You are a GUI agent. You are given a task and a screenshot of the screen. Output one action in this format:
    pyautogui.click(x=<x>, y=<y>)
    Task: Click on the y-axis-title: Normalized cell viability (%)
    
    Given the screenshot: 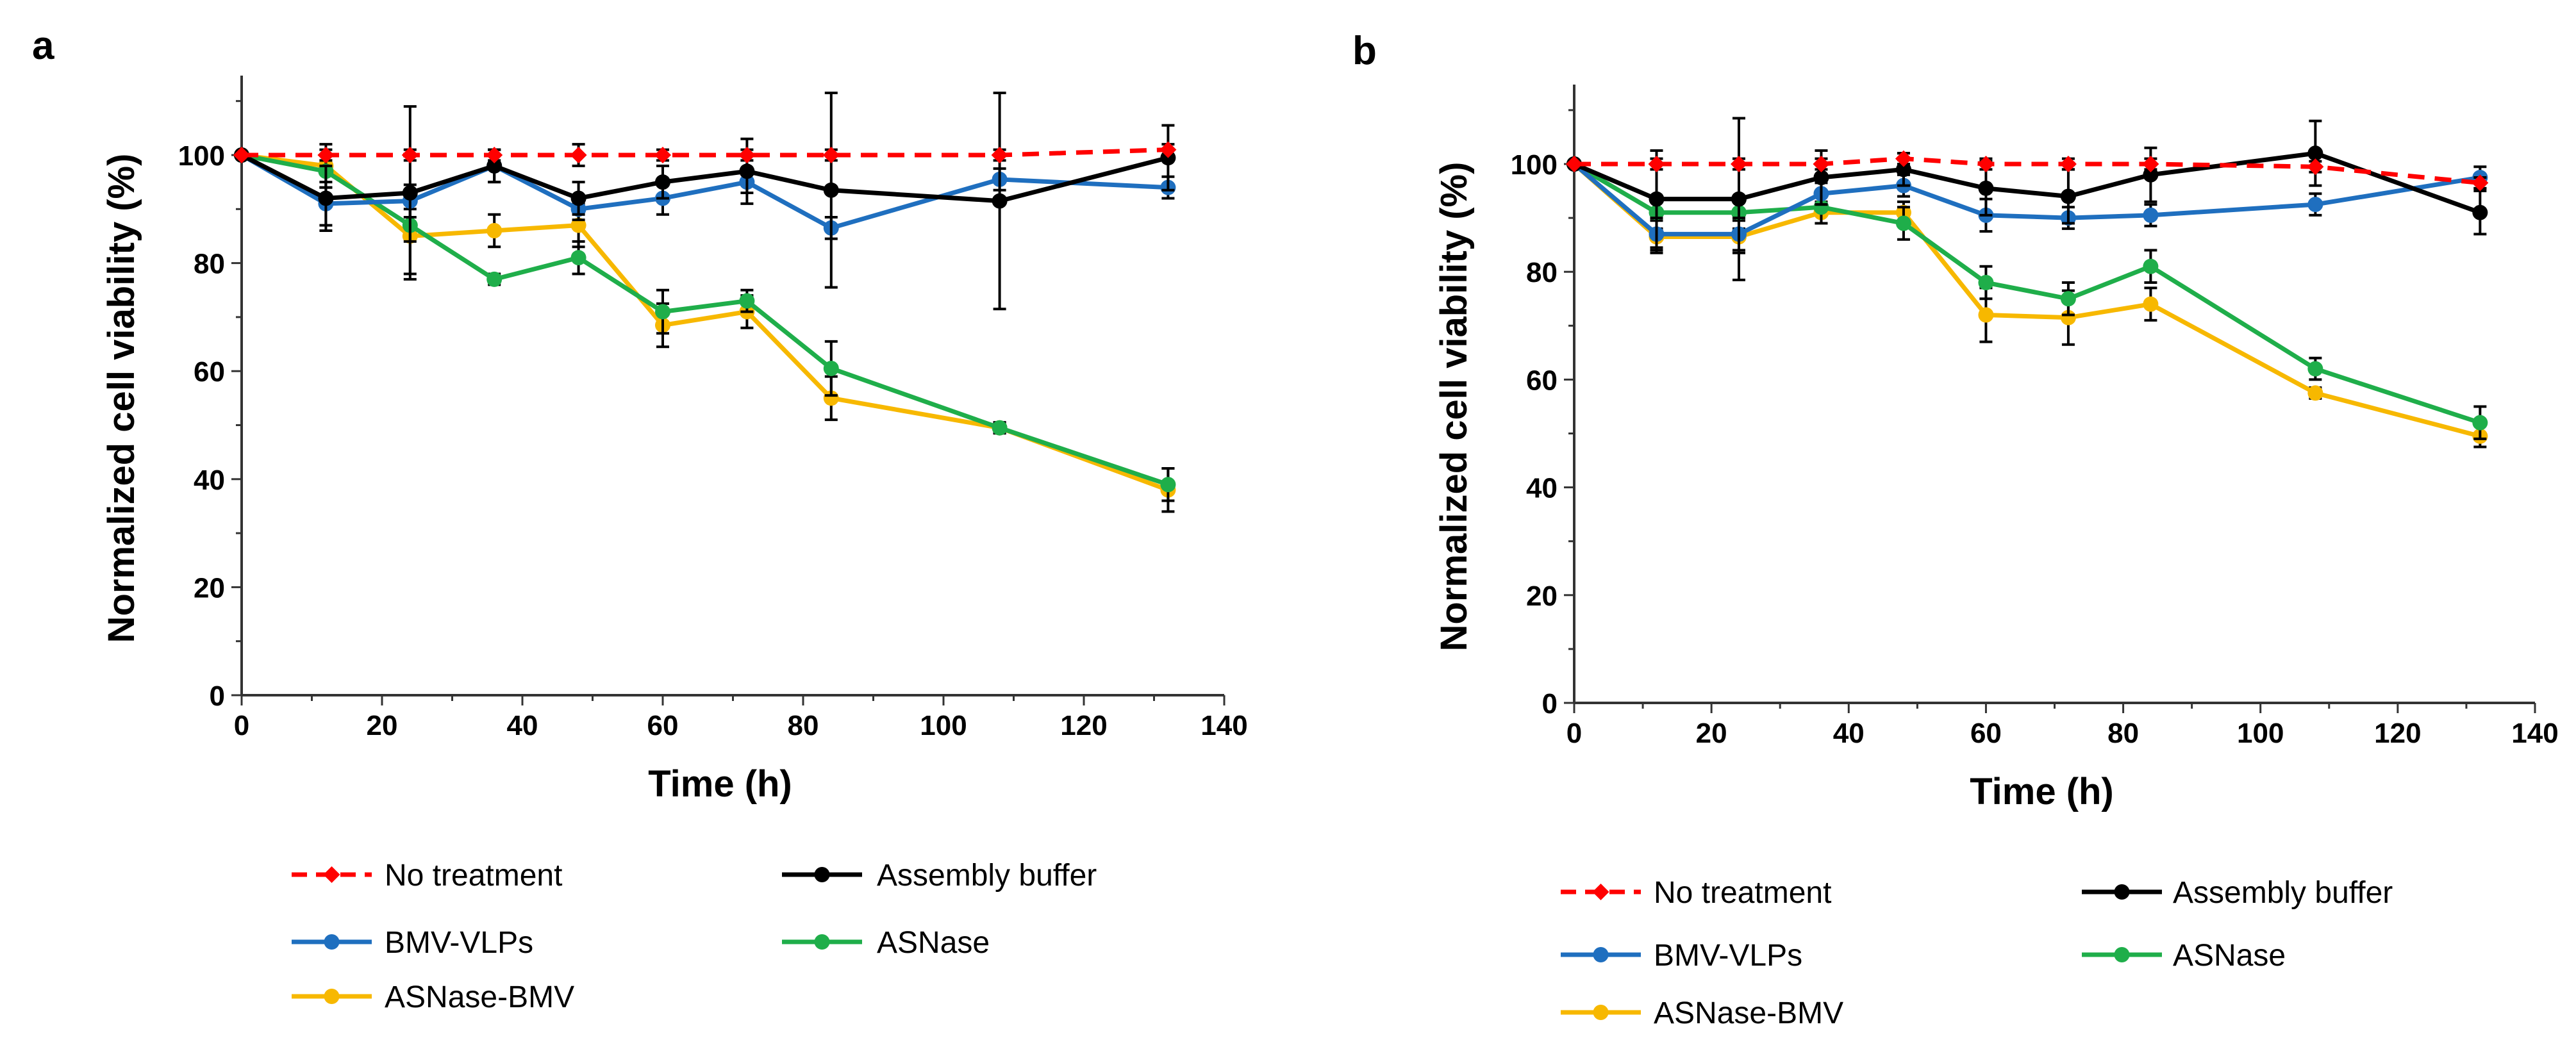 What is the action you would take?
    pyautogui.click(x=121, y=398)
    